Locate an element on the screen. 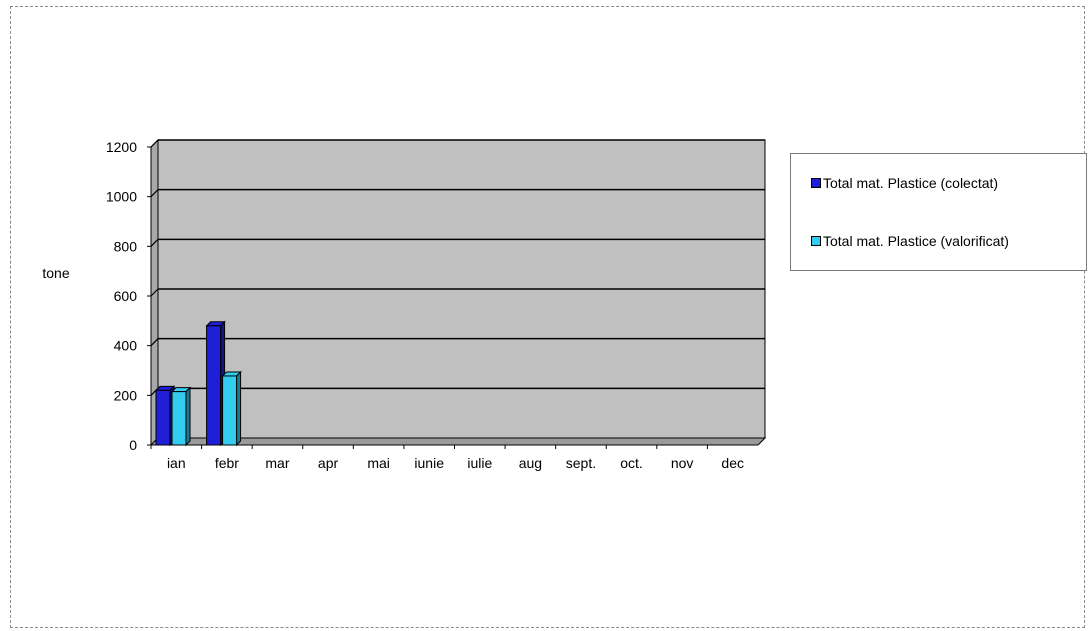 This screenshot has height=631, width=1089. y-tick-label: 1200 is located at coordinates (121, 147).